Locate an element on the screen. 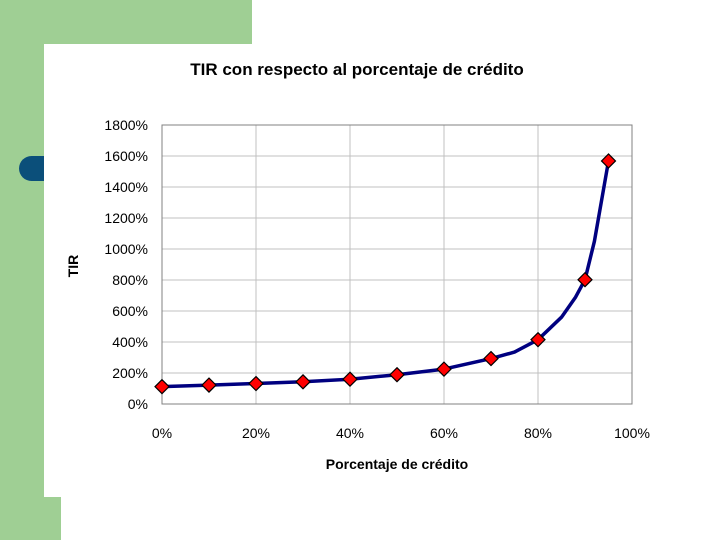 This screenshot has height=540, width=720. x-tick-label: 0% is located at coordinates (162, 433).